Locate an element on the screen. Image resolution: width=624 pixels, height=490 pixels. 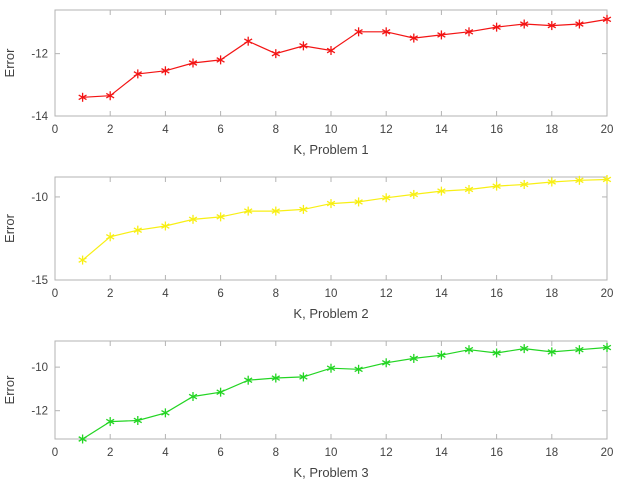
y-tick-label: -10 is located at coordinates (39, 368).